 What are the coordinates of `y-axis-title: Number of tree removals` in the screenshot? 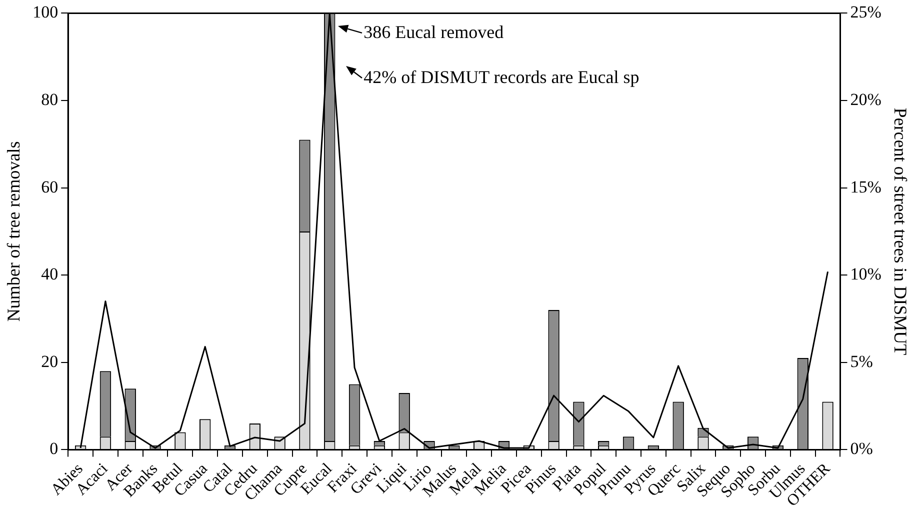 It's located at (14, 231).